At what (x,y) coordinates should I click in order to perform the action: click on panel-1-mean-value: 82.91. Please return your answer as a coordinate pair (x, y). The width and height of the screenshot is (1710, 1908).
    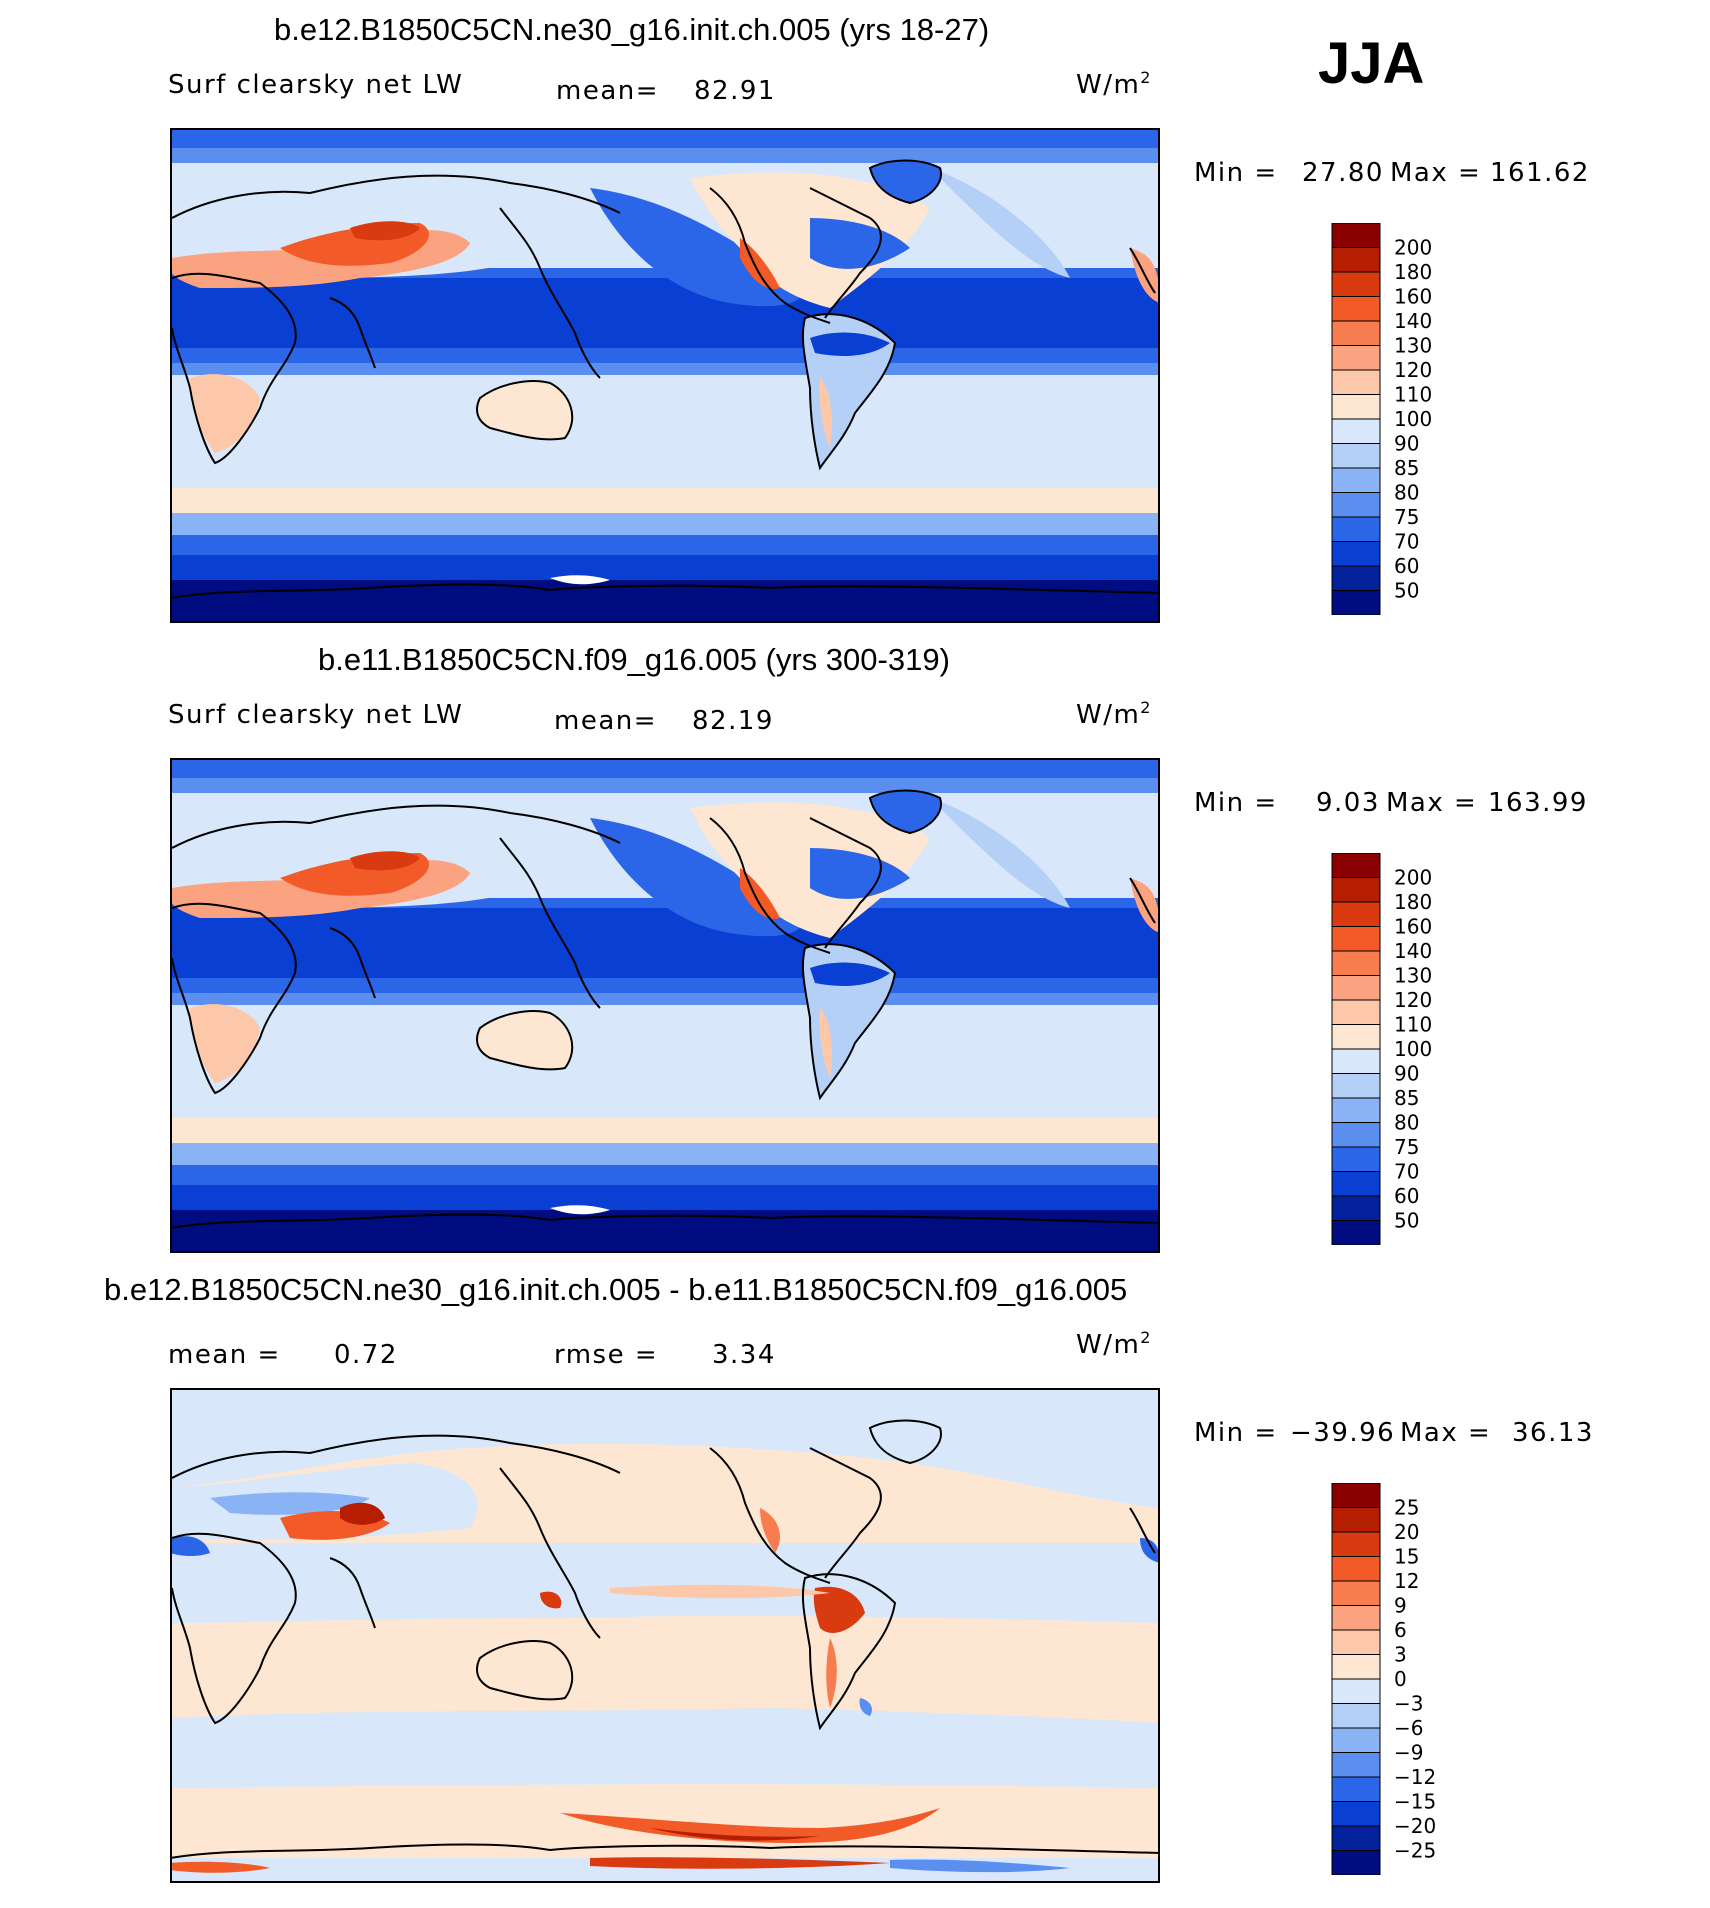
    Looking at the image, I should click on (735, 91).